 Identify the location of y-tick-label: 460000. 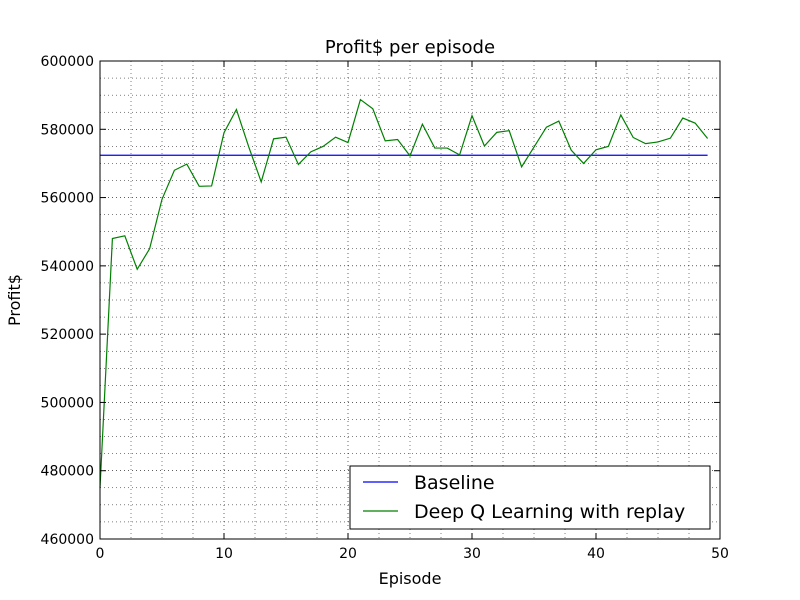
(67, 540).